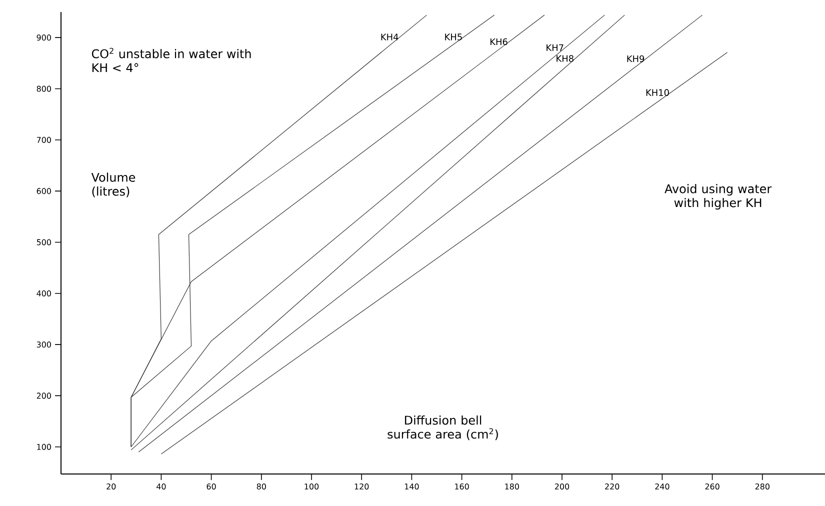 Image resolution: width=825 pixels, height=506 pixels. Describe the element at coordinates (389, 37) in the screenshot. I see `series-label: KH4` at that location.